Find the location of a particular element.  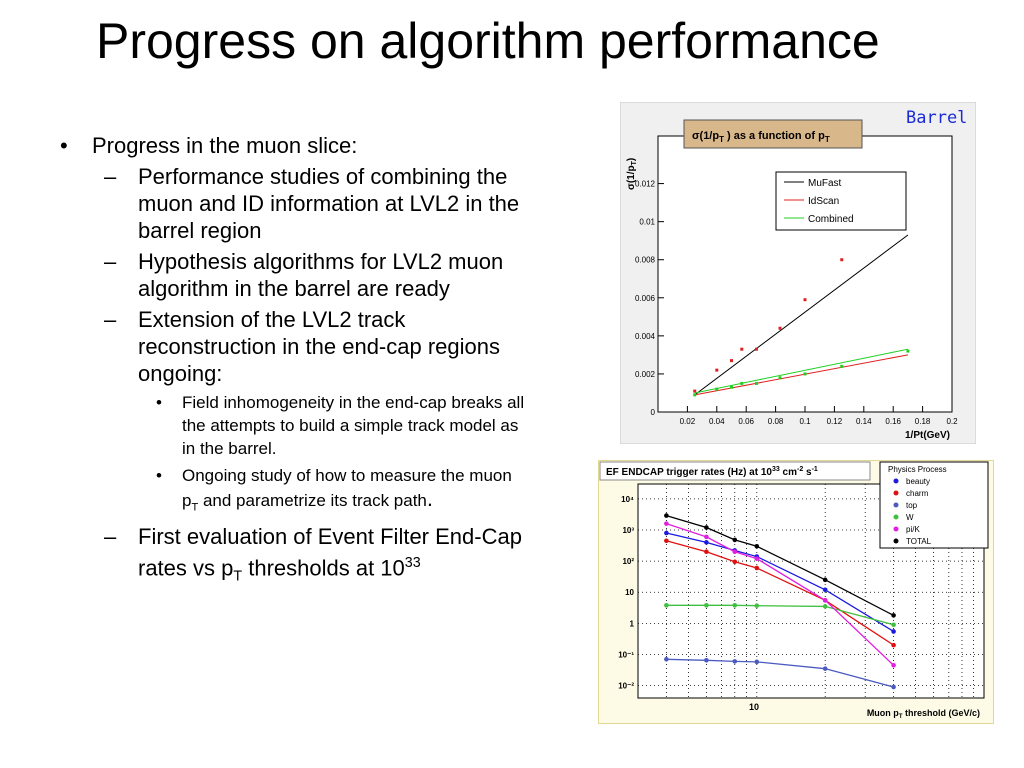

bullet-main-text: Progress in the muon slice: is located at coordinates (225, 145).